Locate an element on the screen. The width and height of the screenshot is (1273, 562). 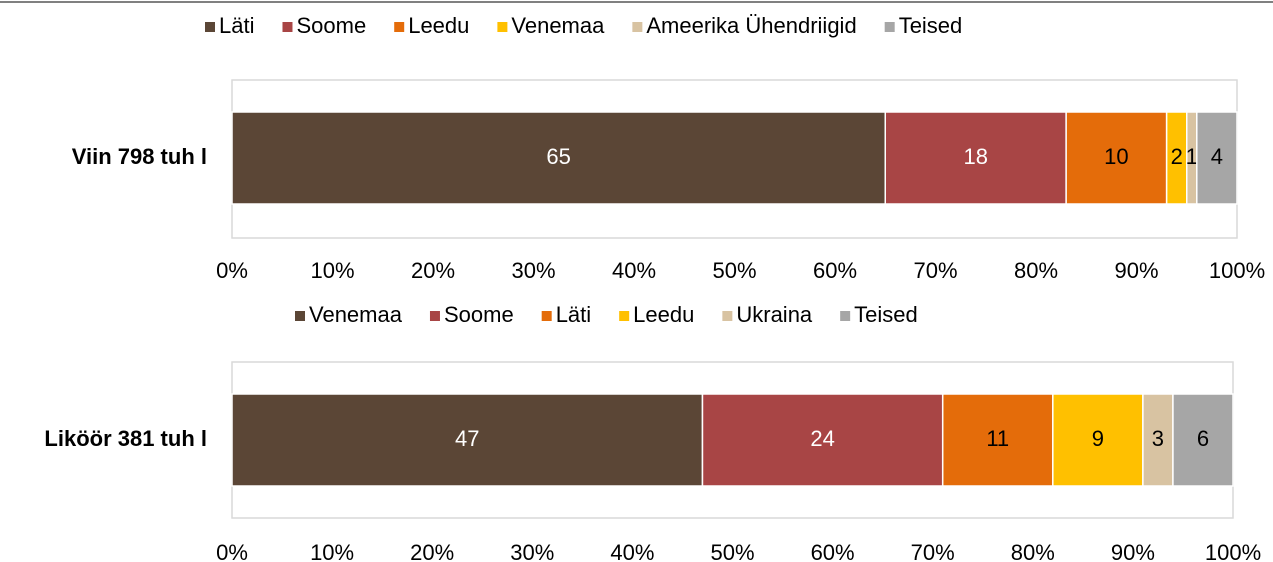
data-label: 1 is located at coordinates (1192, 156).